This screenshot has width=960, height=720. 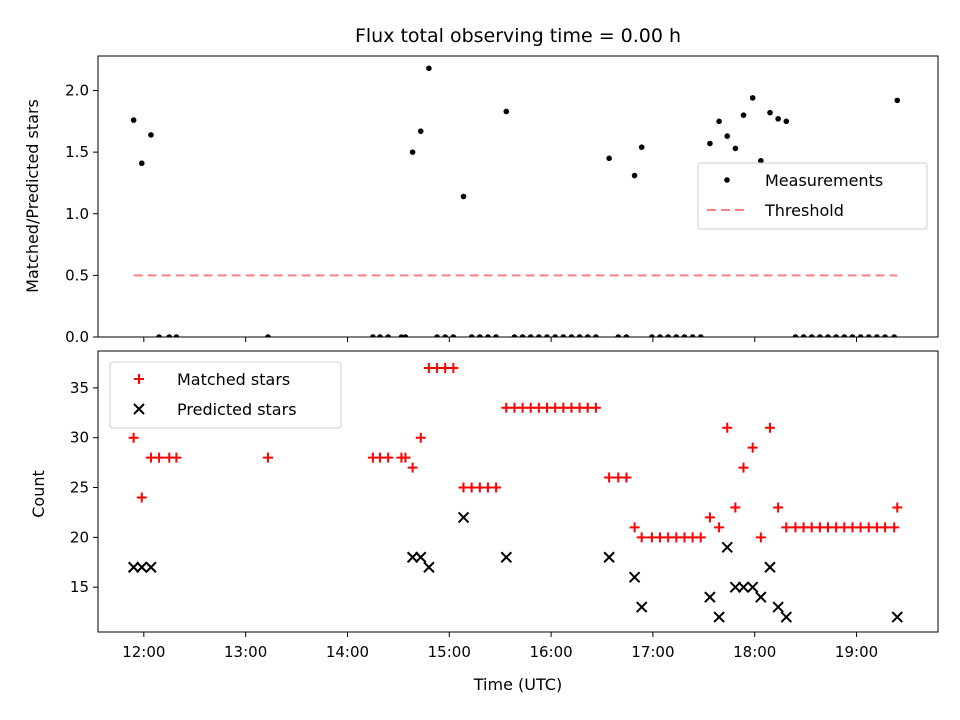 What do you see at coordinates (233, 379) in the screenshot?
I see `legend-label: Matched stars` at bounding box center [233, 379].